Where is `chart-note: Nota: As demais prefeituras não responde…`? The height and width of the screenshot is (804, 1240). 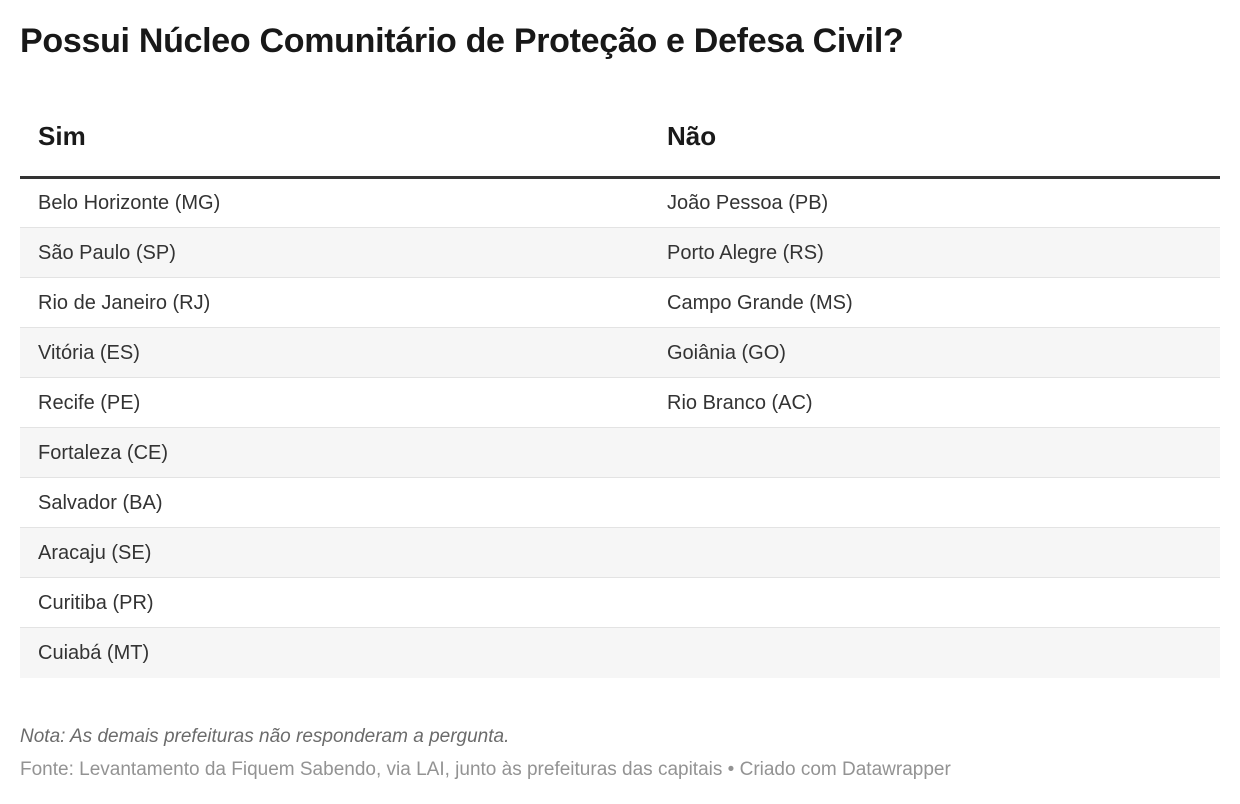
chart-note: Nota: As demais prefeituras não responde… is located at coordinates (265, 736).